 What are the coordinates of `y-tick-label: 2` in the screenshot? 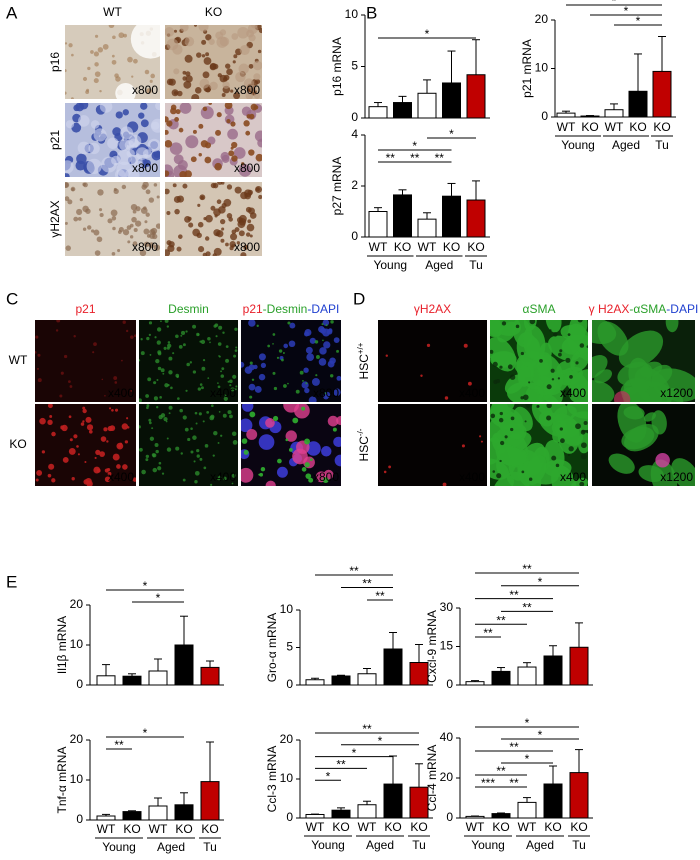 It's located at (354, 185).